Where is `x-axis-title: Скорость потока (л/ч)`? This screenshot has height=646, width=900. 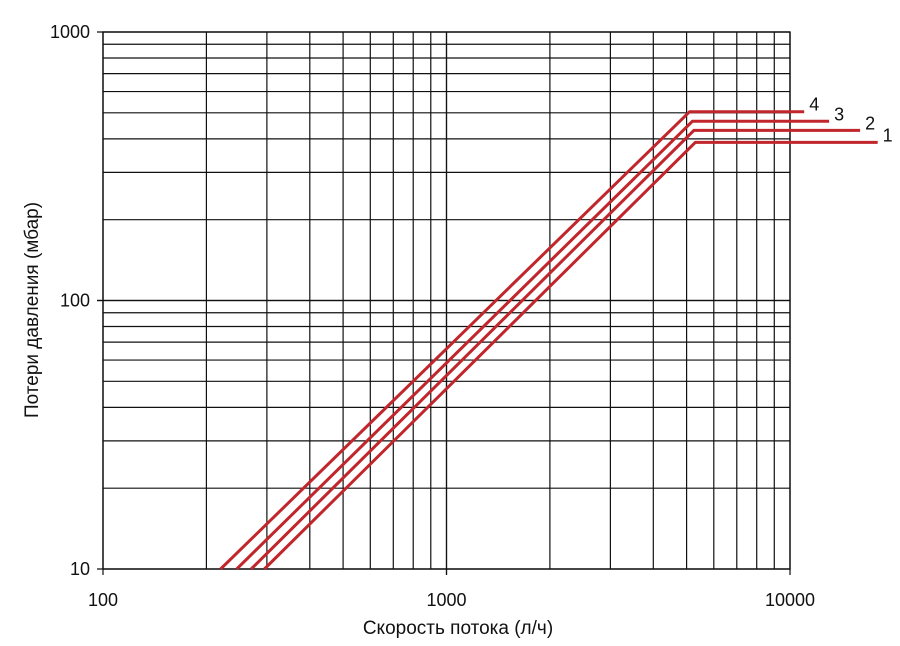 x-axis-title: Скорость потока (л/ч) is located at coordinates (458, 628).